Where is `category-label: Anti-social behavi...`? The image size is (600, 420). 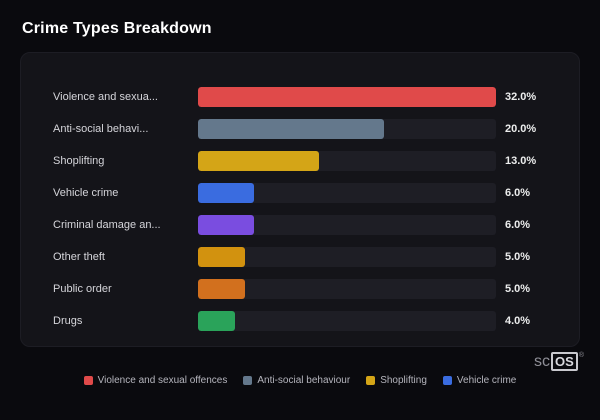 category-label: Anti-social behavi... is located at coordinates (101, 129).